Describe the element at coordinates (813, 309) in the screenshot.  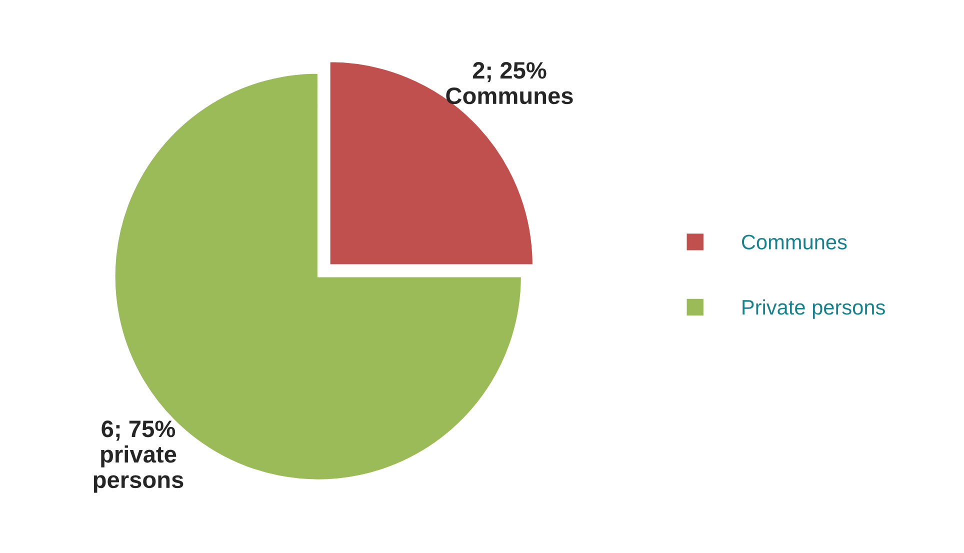
I see `legend-label: Private persons` at that location.